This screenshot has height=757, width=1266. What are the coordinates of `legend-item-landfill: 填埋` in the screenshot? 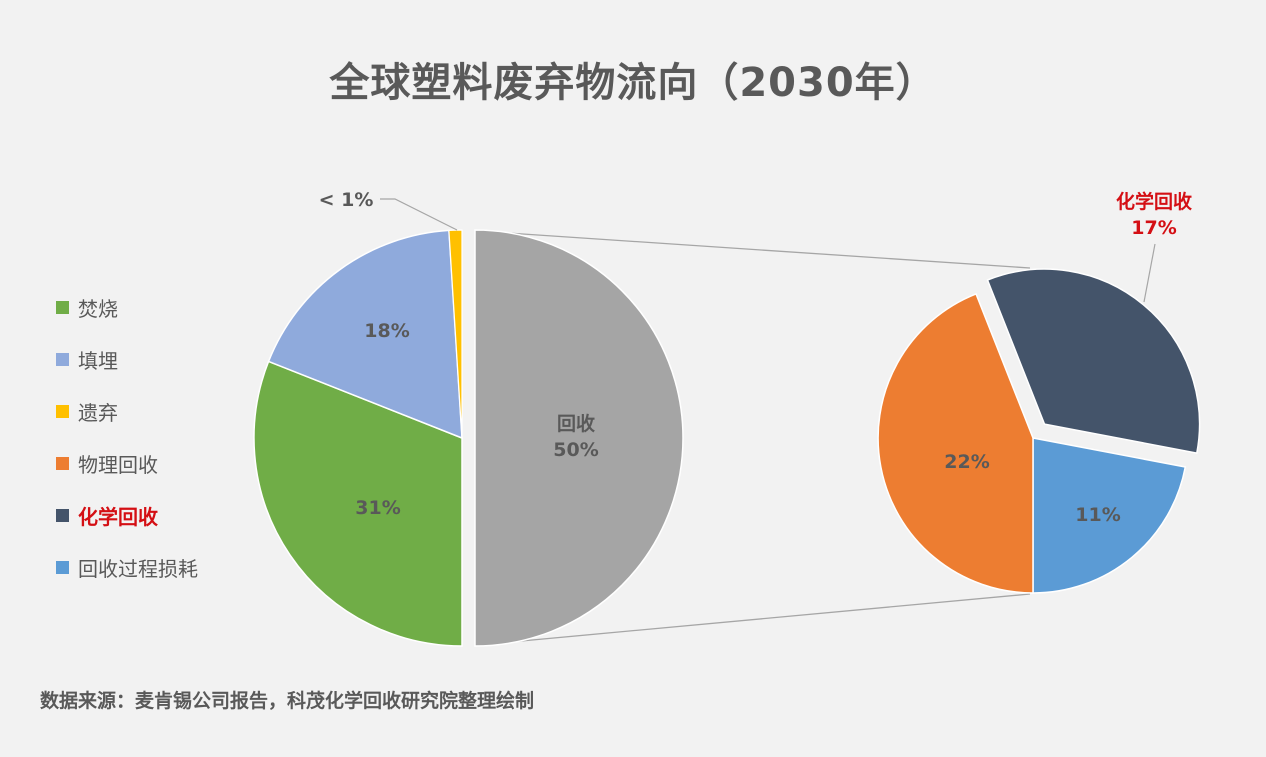 It's located at (127, 359).